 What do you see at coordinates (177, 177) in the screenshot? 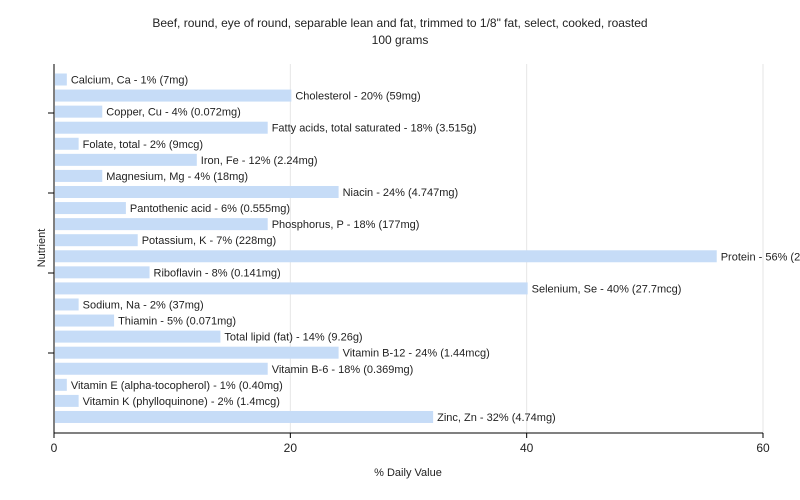
I see `bar-label: Magnesium, Mg - 4% (18mg)` at bounding box center [177, 177].